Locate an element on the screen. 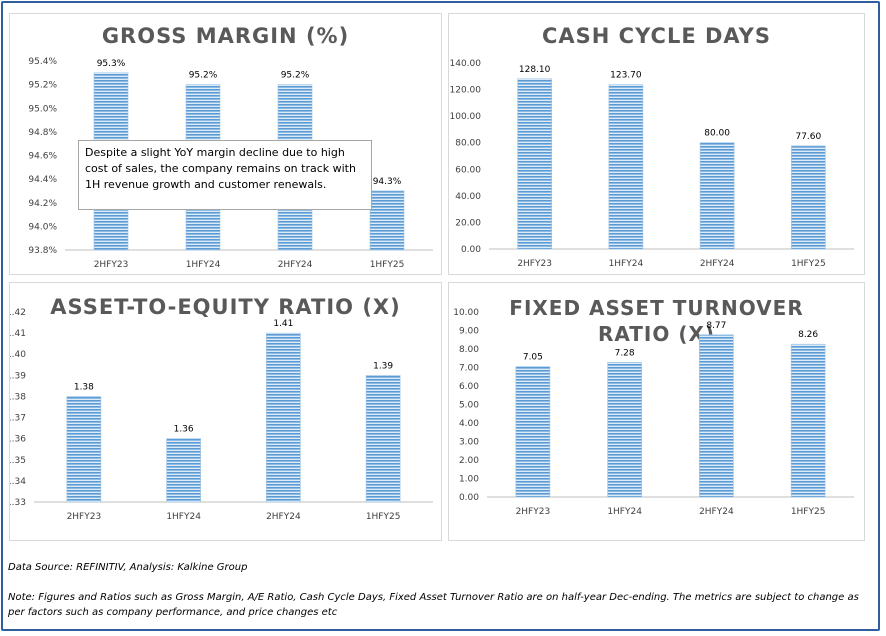 The height and width of the screenshot is (636, 886). y-tick-label: 1.33 is located at coordinates (18, 503).